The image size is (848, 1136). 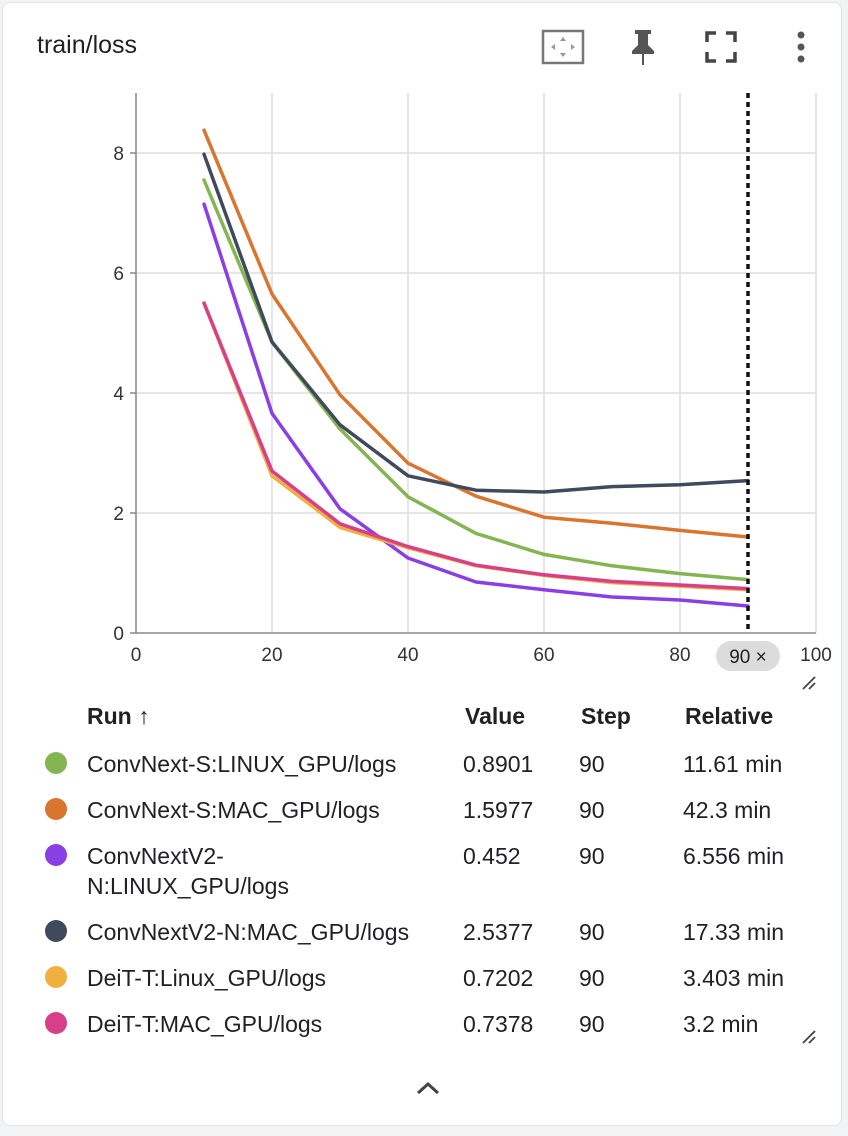 What do you see at coordinates (721, 1024) in the screenshot?
I see `run-relative: 3.2 min` at bounding box center [721, 1024].